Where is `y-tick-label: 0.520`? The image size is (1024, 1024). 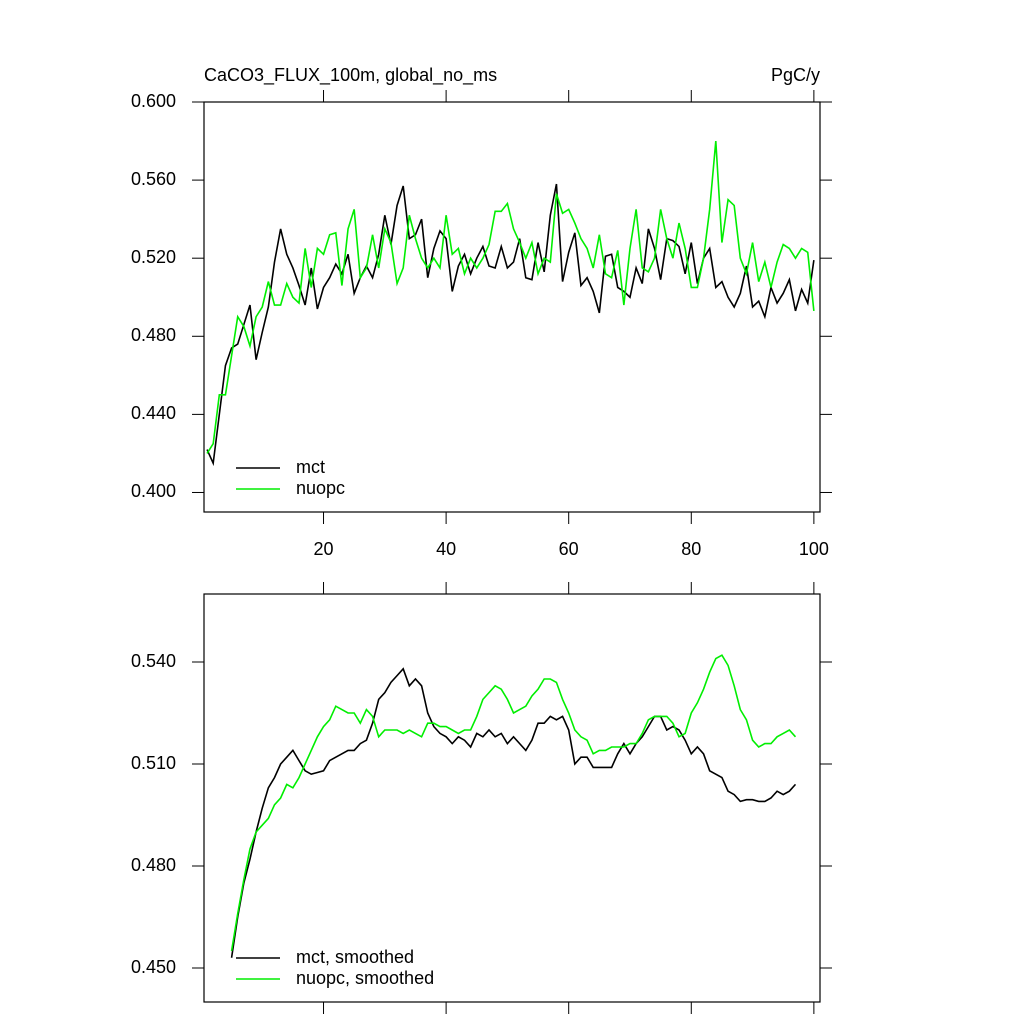 y-tick-label: 0.520 is located at coordinates (153, 257).